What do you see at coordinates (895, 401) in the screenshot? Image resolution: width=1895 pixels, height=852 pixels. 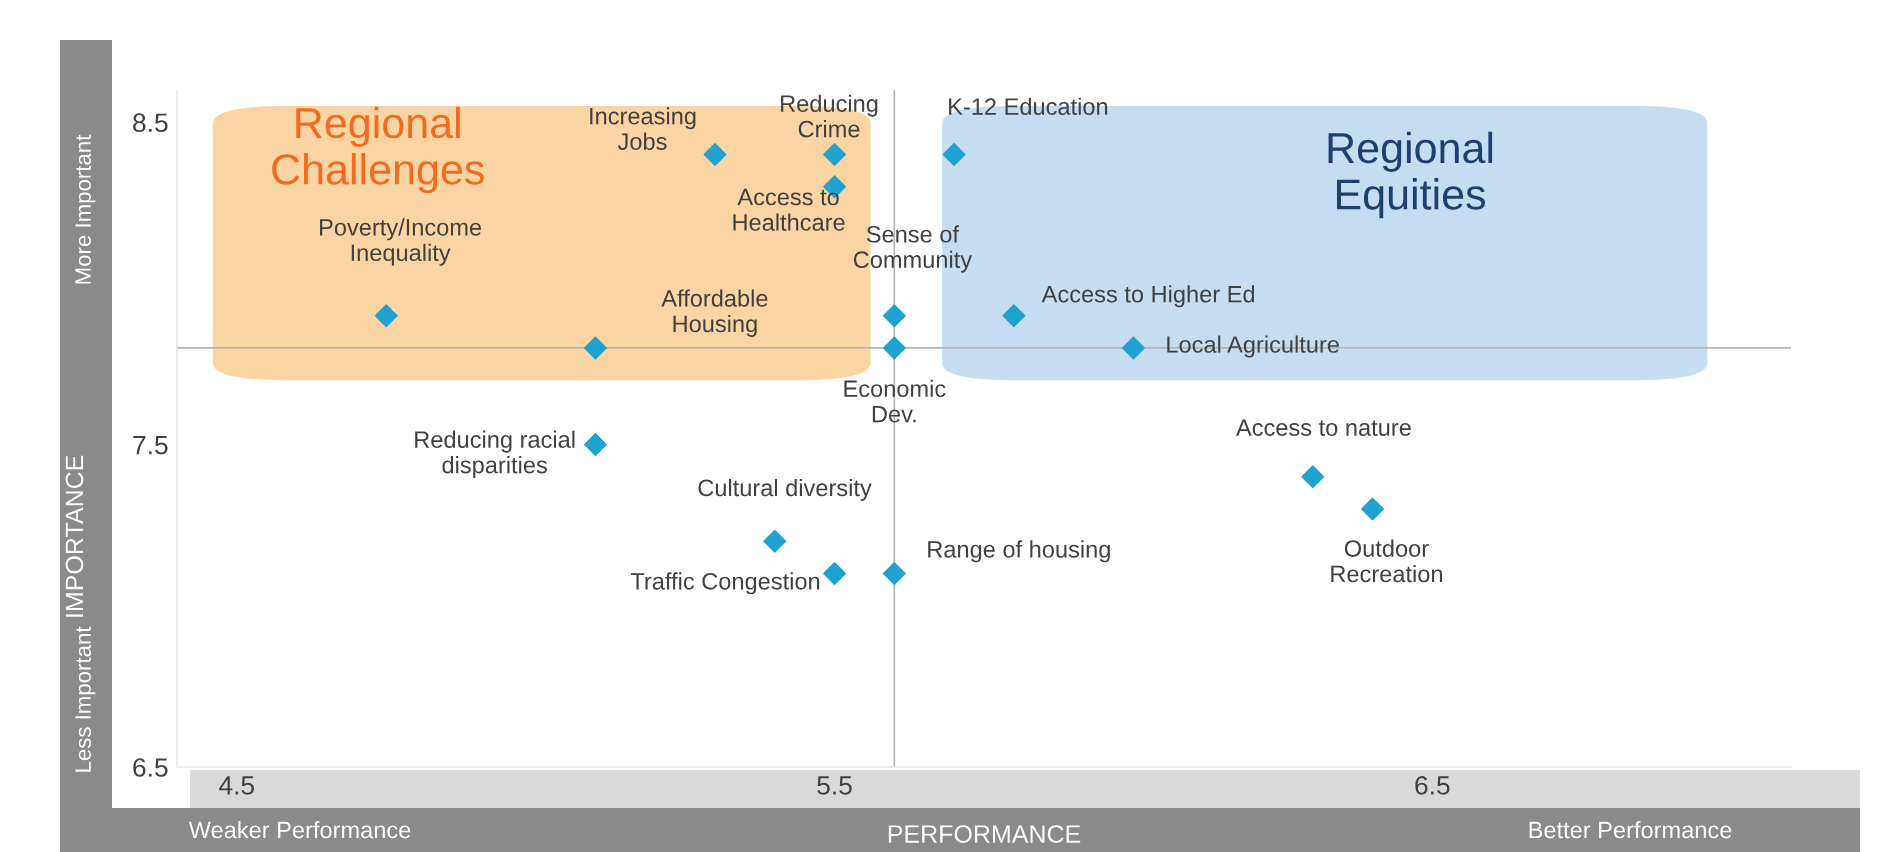 I see `annotation: Economic Dev.` at bounding box center [895, 401].